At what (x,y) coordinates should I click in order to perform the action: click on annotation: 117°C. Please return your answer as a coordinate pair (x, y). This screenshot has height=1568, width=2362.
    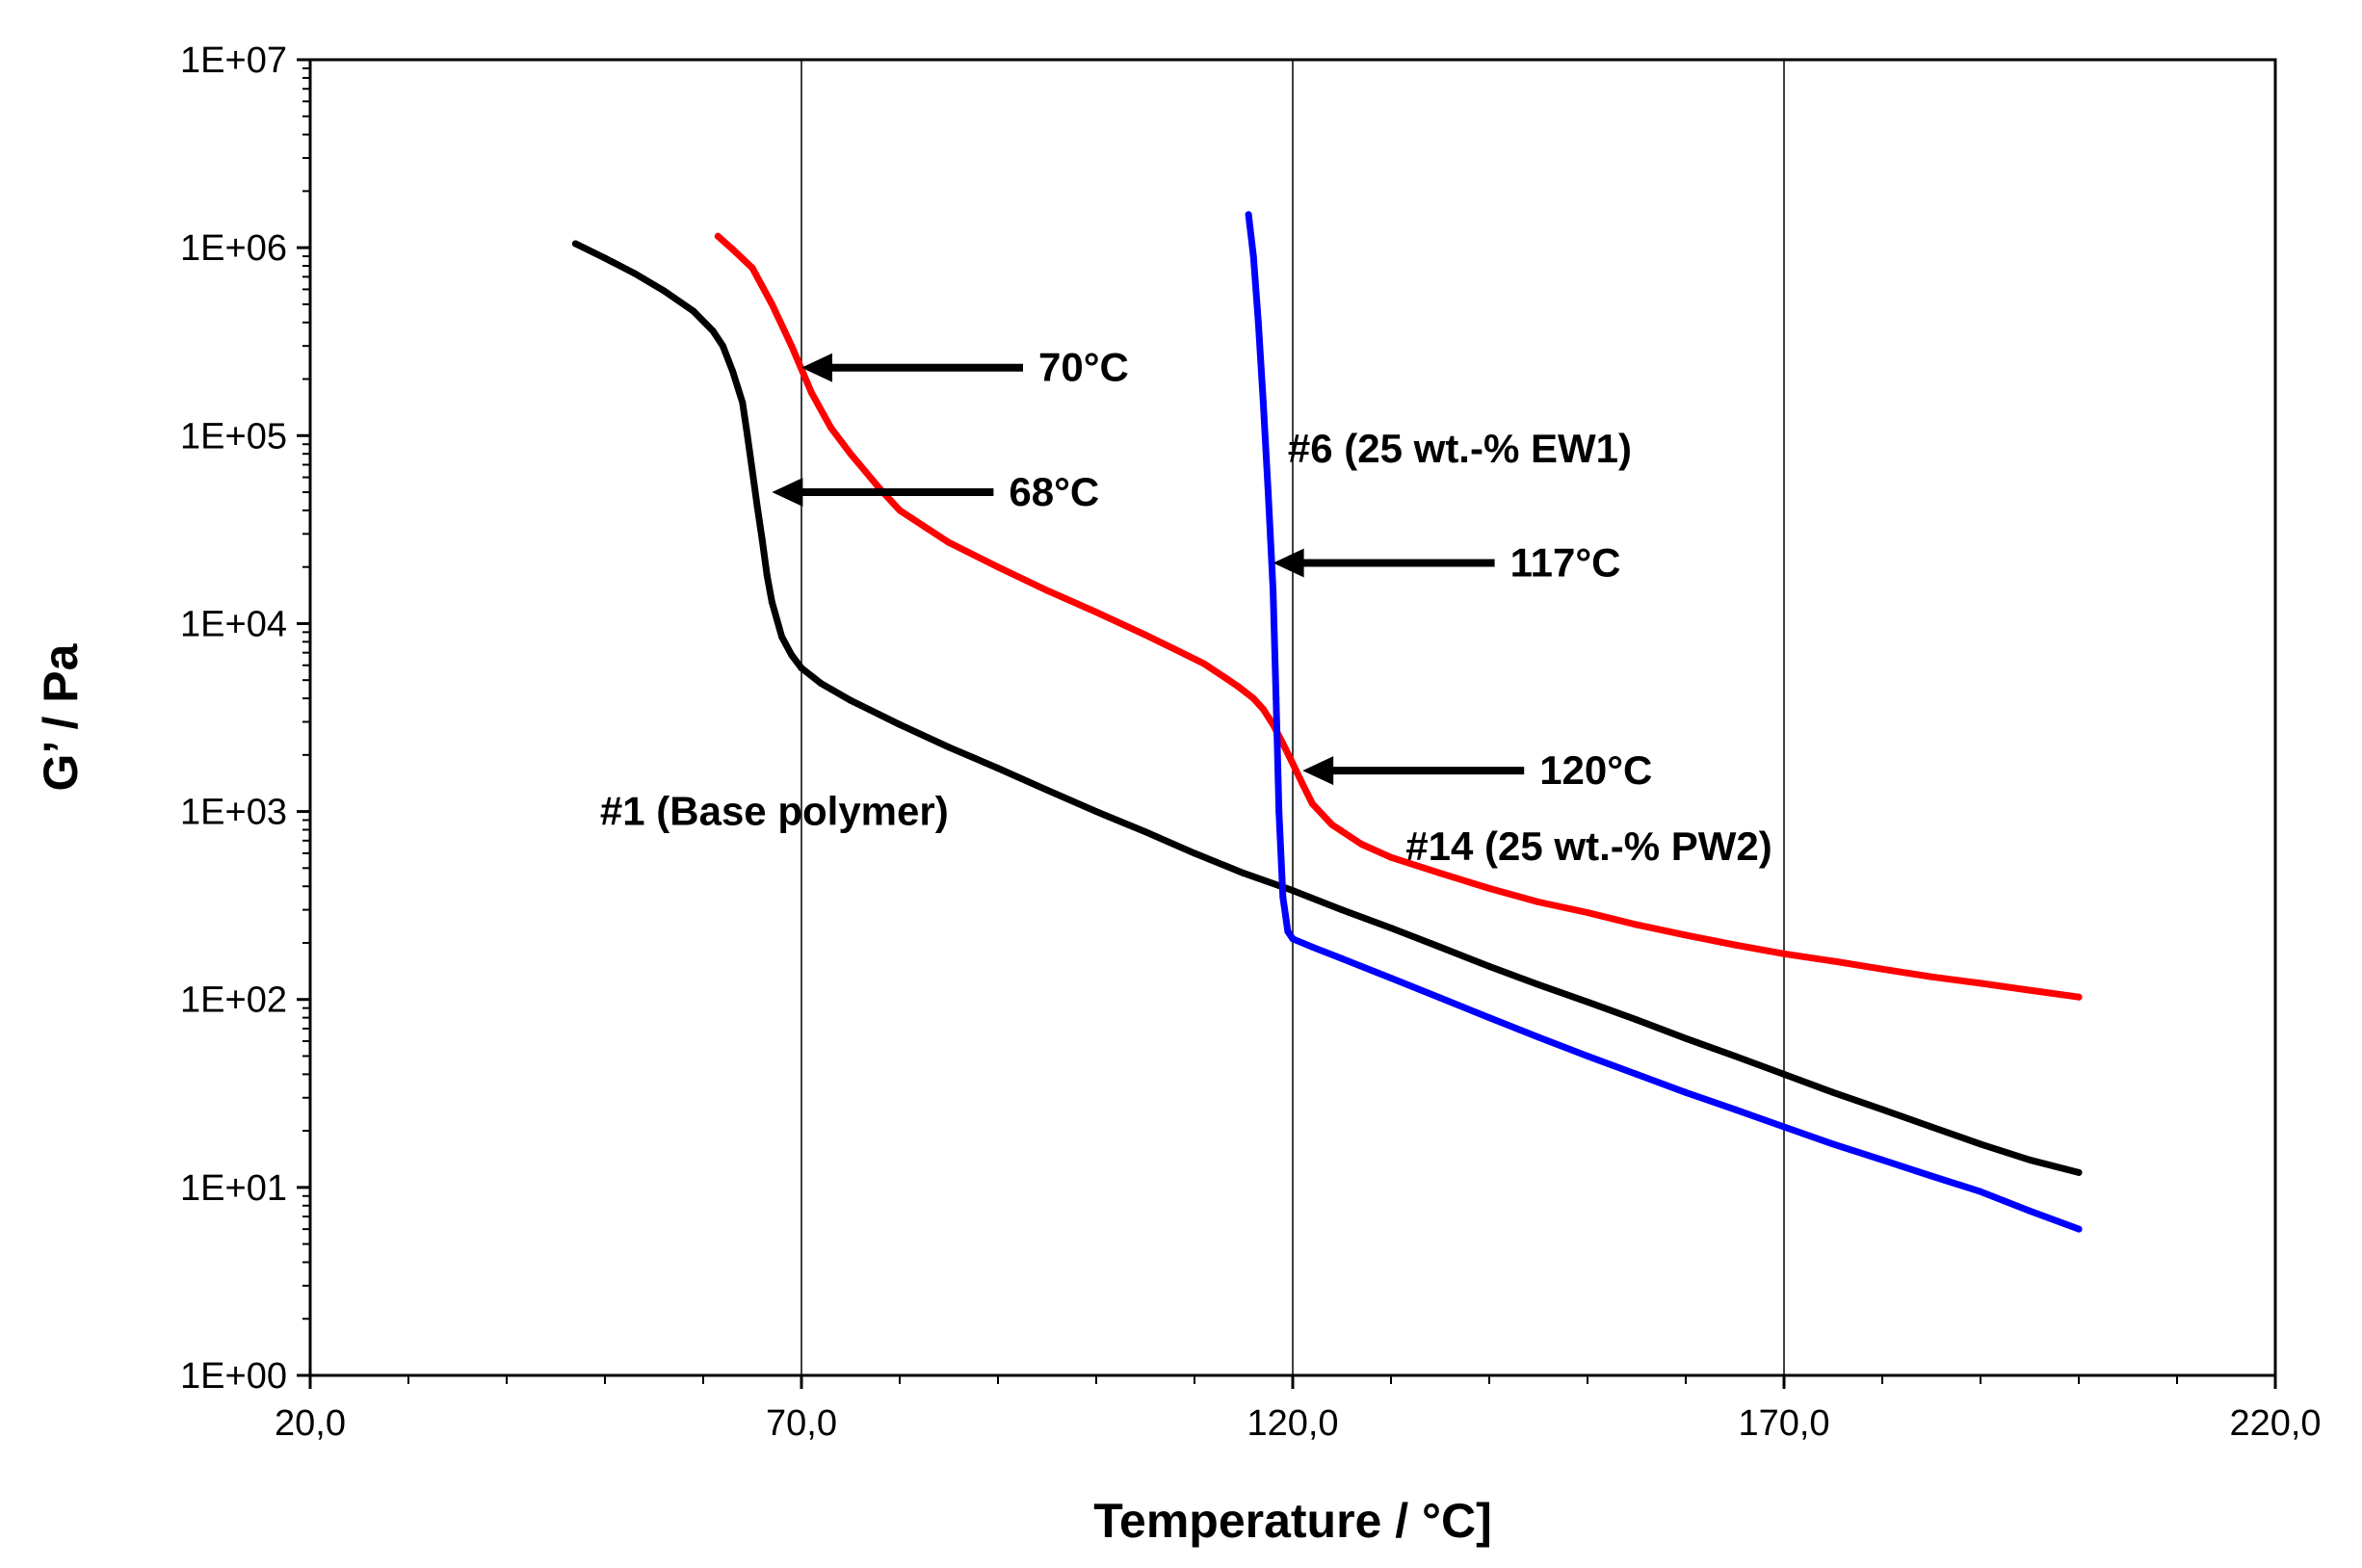
    Looking at the image, I should click on (1447, 563).